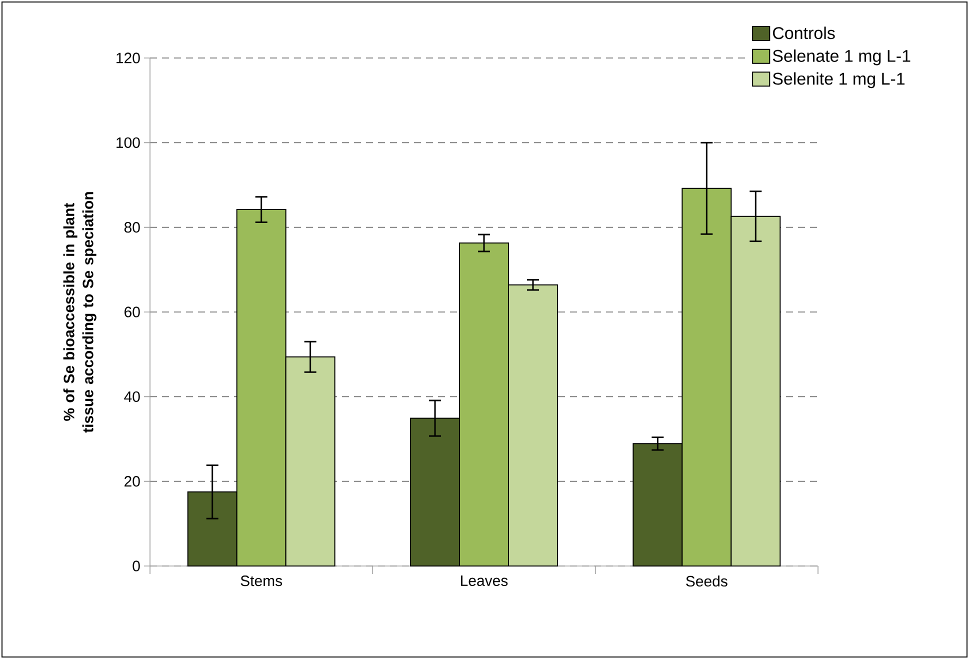 The width and height of the screenshot is (969, 659). Describe the element at coordinates (128, 58) in the screenshot. I see `y-tick-label: 120` at that location.